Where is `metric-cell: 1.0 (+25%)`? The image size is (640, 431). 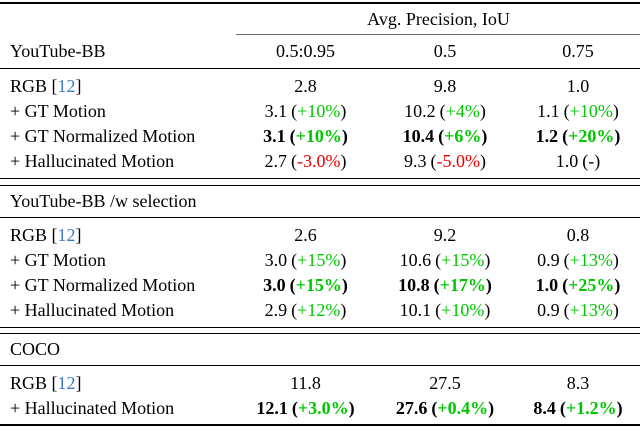
metric-cell: 1.0 (+25%) is located at coordinates (578, 285).